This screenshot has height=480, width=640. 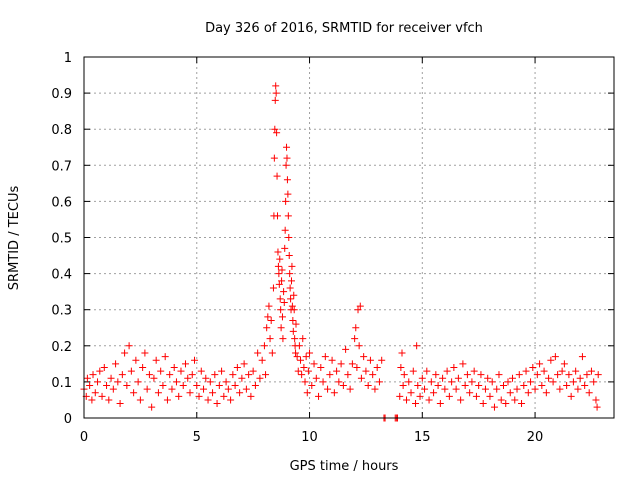 What do you see at coordinates (344, 466) in the screenshot?
I see `x-axis-label: GPS time / hours` at bounding box center [344, 466].